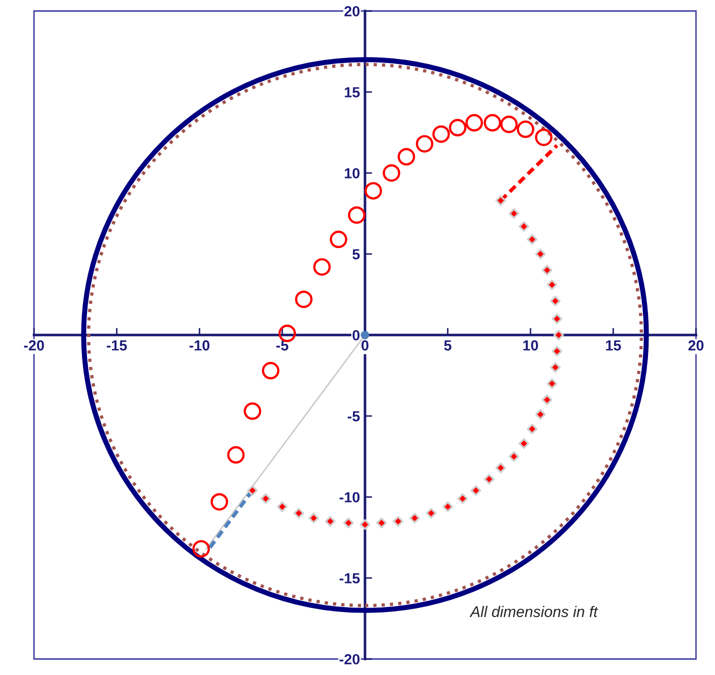 This screenshot has width=715, height=675. Describe the element at coordinates (116, 345) in the screenshot. I see `x-tick-label: -15` at that location.